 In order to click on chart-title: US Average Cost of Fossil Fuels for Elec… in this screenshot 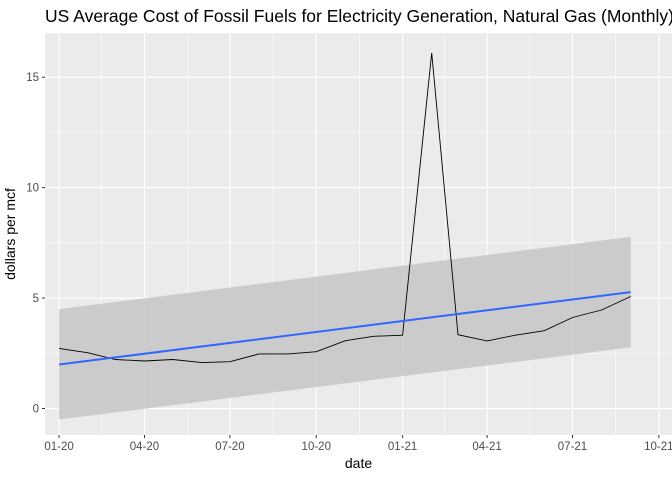, I will do `click(358, 16)`.